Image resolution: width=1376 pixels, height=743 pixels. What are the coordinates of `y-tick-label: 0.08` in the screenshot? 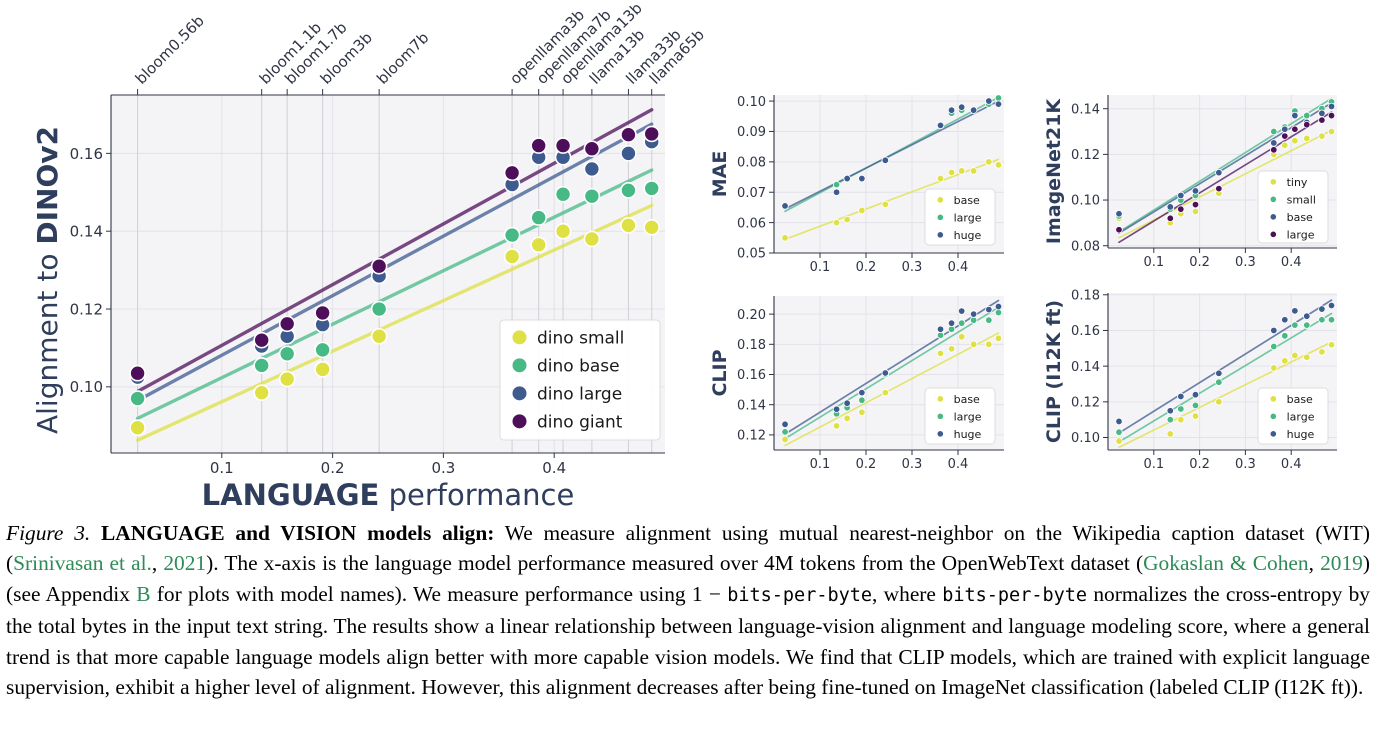 It's located at (1085, 246).